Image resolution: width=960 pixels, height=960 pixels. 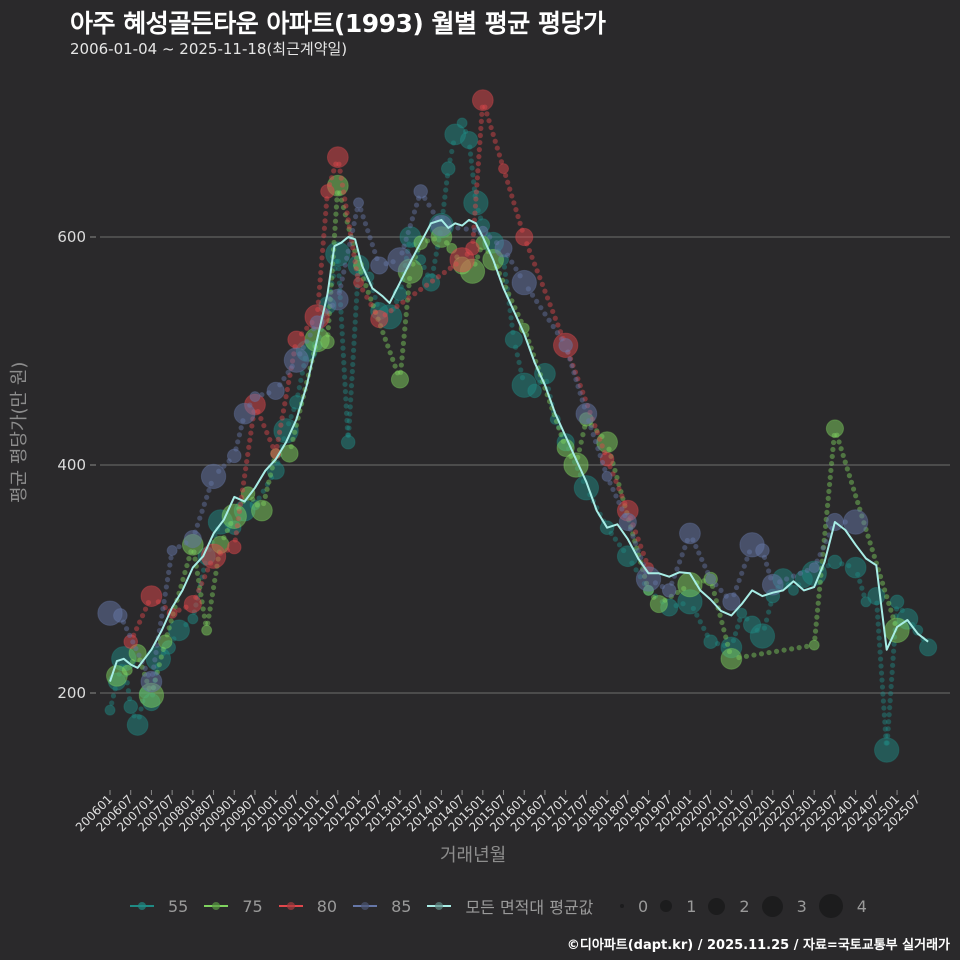 I want to click on legend-label: 모든 면적대 평균값, so click(x=529, y=907).